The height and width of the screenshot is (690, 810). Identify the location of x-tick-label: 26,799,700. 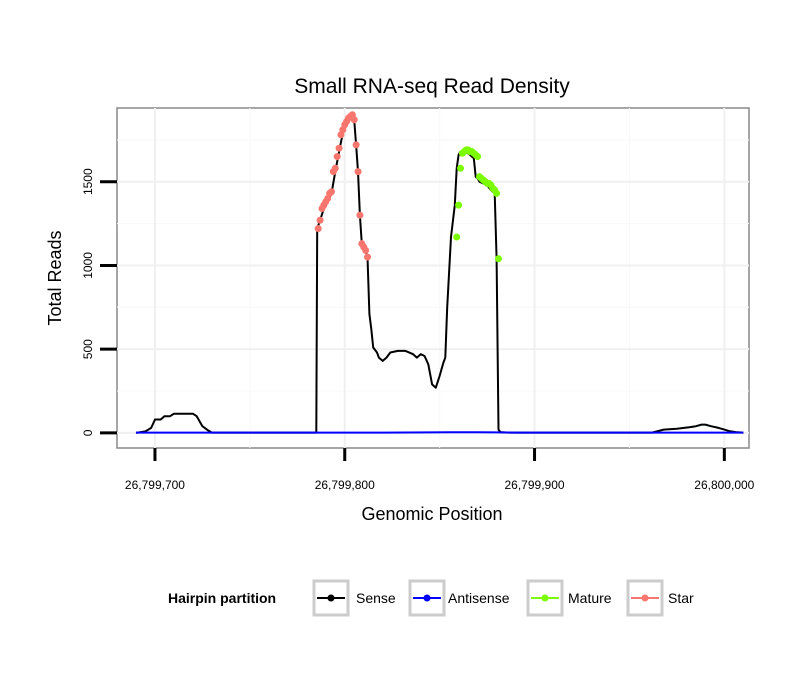
(155, 485).